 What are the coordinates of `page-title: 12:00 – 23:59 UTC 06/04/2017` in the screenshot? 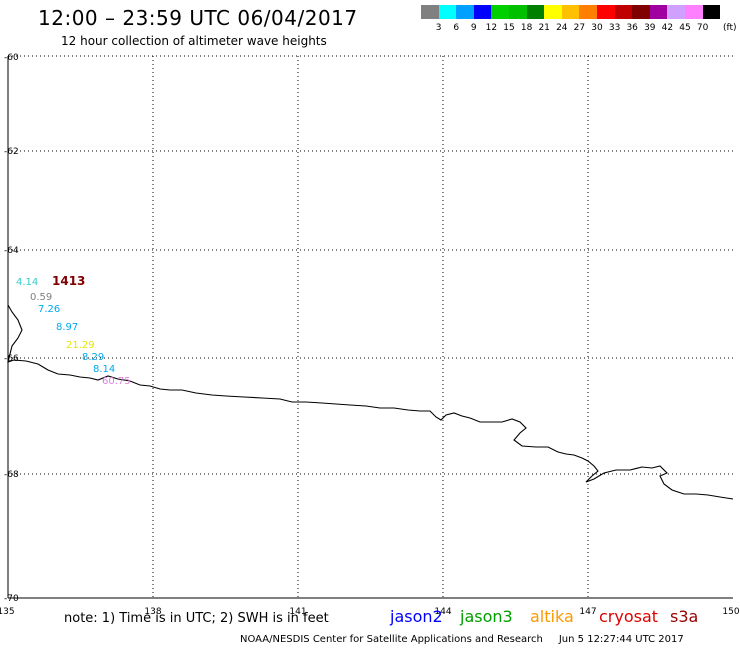 It's located at (198, 18).